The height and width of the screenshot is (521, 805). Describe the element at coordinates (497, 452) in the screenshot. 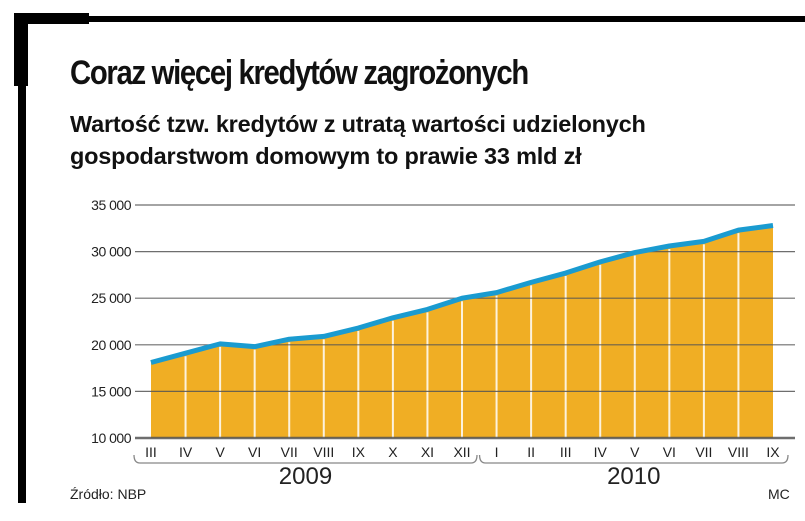

I see `x-tick-label: I` at that location.